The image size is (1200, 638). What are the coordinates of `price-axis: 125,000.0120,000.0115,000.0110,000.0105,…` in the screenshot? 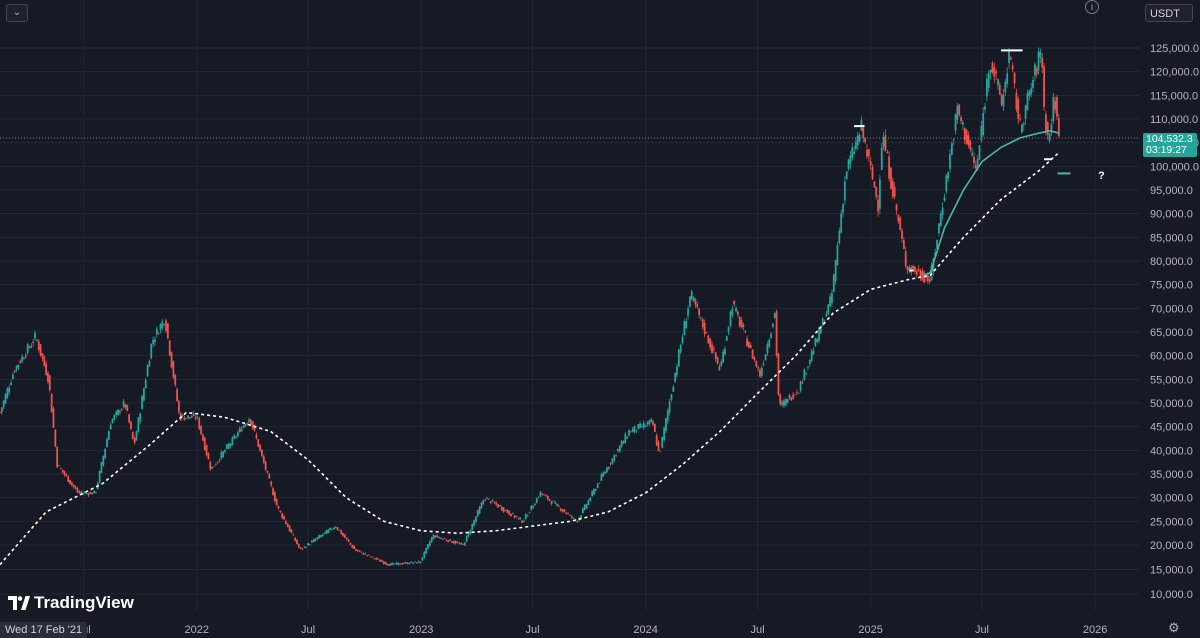 It's located at (1174, 322).